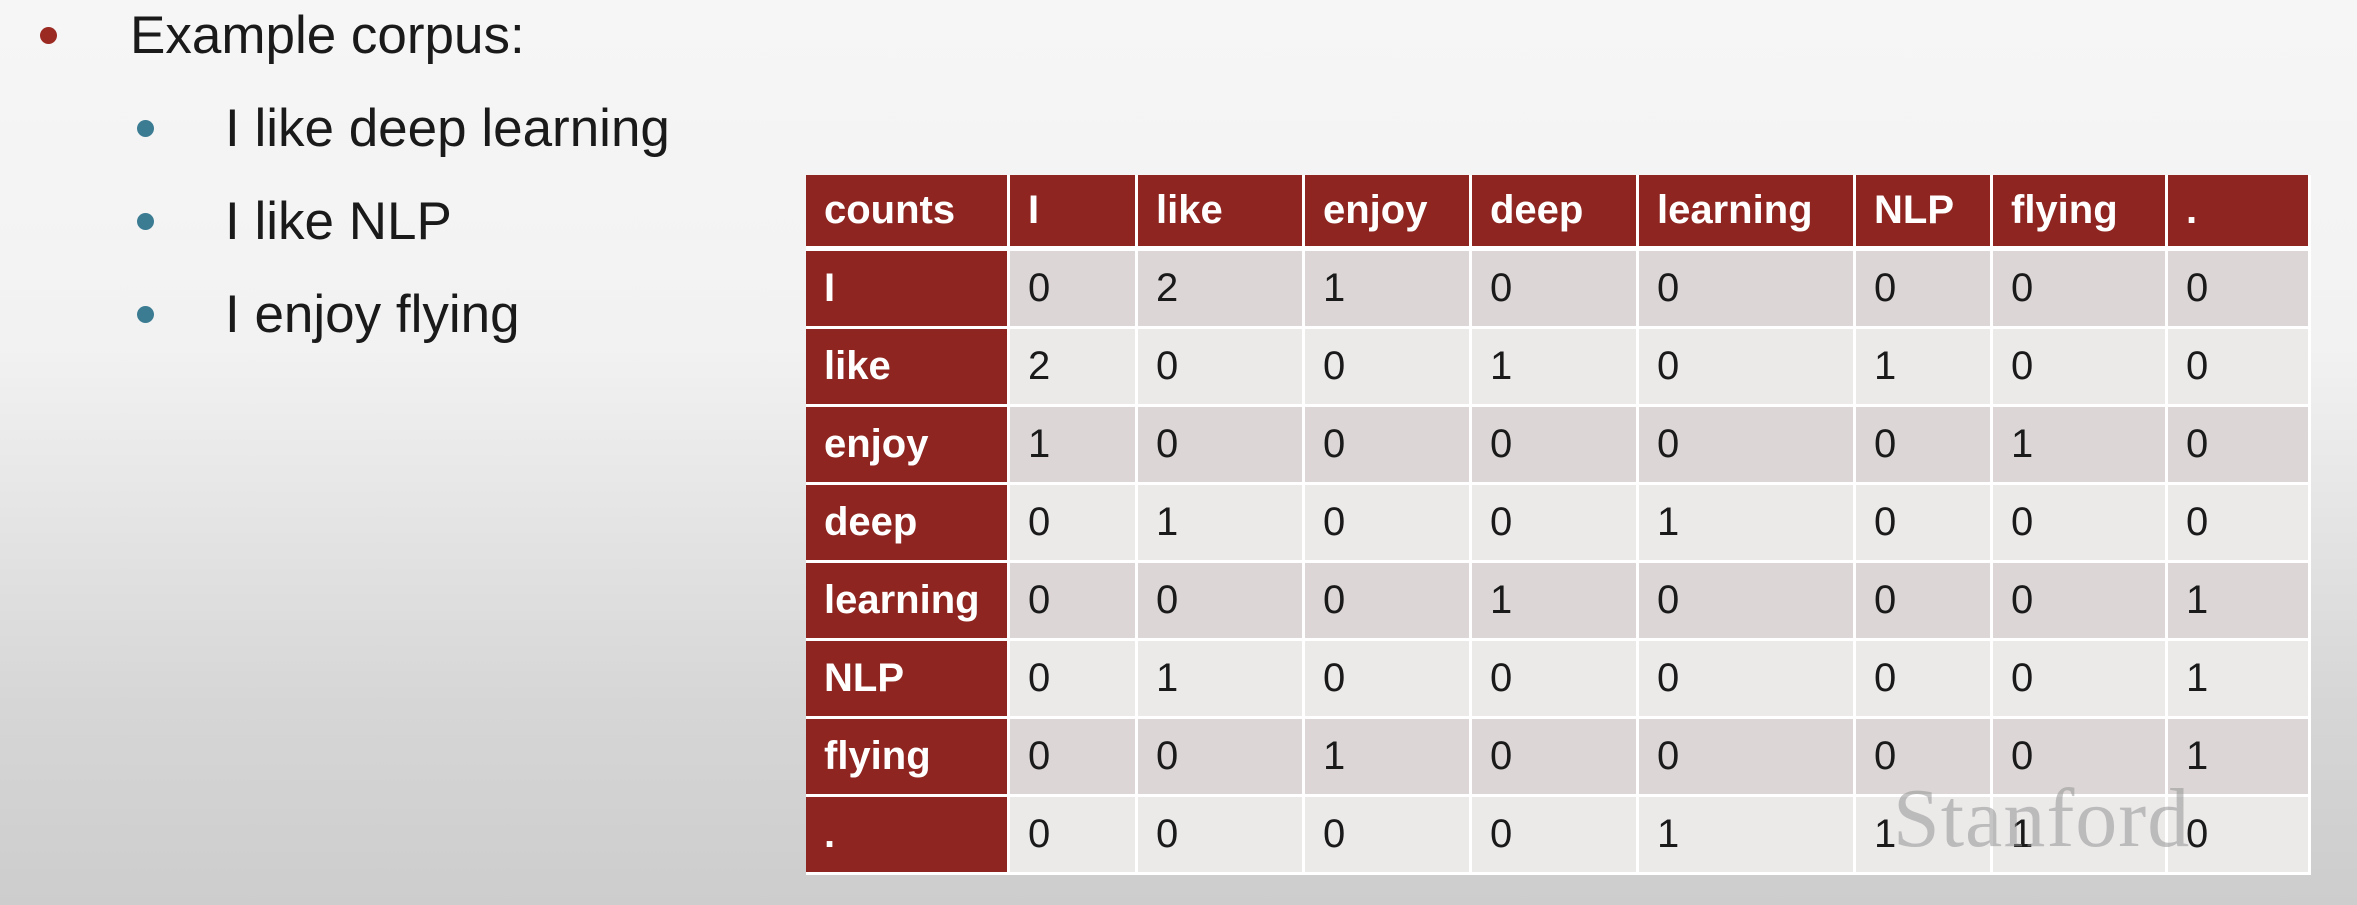  I want to click on column-header: NLP, so click(1924, 213).